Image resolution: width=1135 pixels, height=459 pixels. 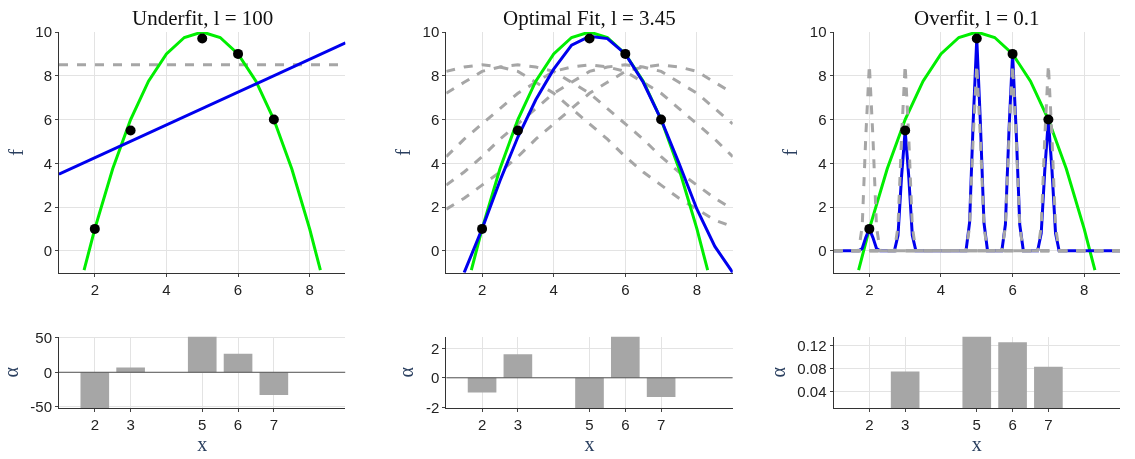 What do you see at coordinates (43, 338) in the screenshot?
I see `y-tick-label: 50` at bounding box center [43, 338].